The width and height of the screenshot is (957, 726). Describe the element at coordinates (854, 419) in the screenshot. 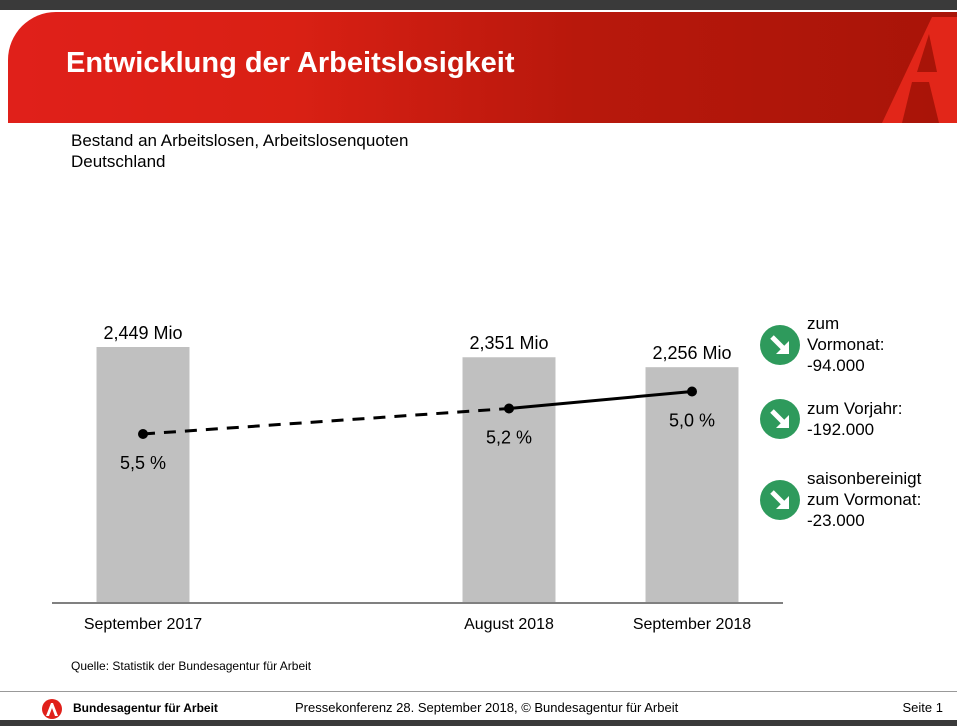

I see `indicator-text: zum Vorjahr: -192.000` at that location.